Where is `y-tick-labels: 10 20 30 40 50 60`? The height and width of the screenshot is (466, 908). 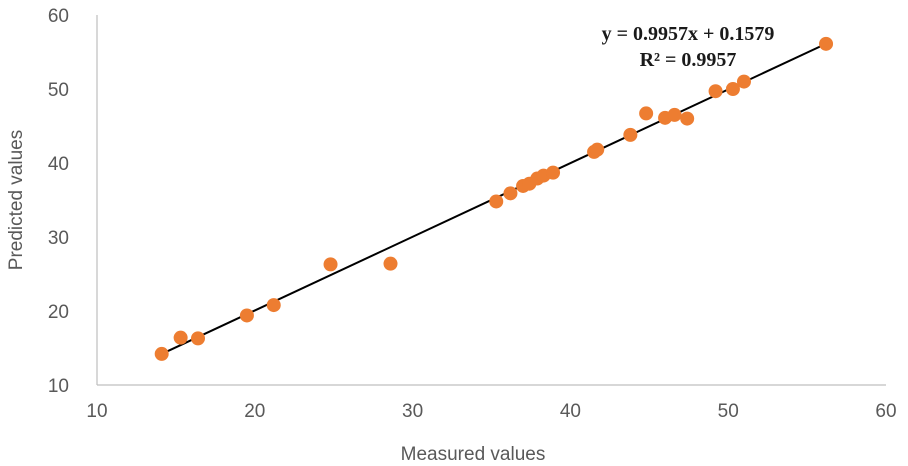 y-tick-labels: 10 20 30 40 50 60 is located at coordinates (58, 201).